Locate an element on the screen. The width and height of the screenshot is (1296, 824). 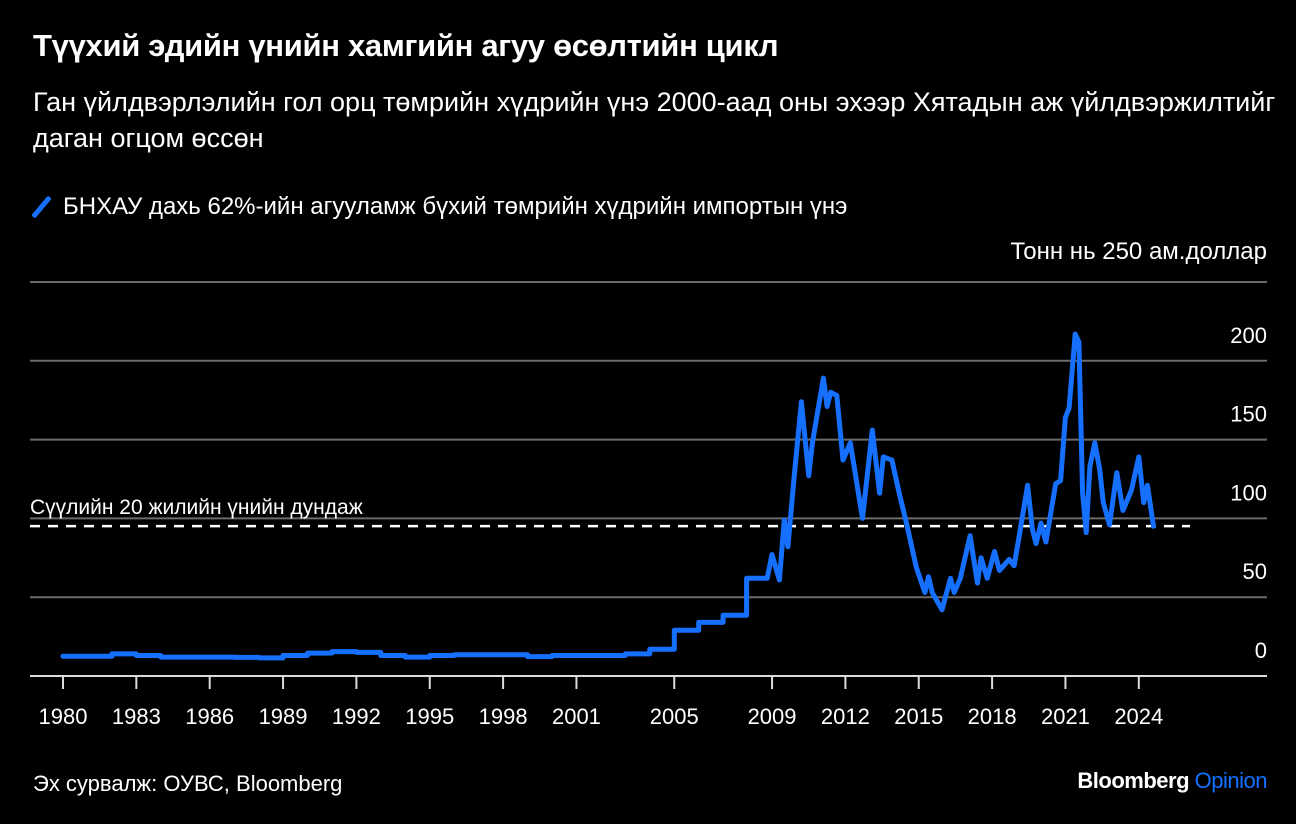
average-label: Сүүлийн 20 жилийн үнийн дундаж is located at coordinates (196, 507).